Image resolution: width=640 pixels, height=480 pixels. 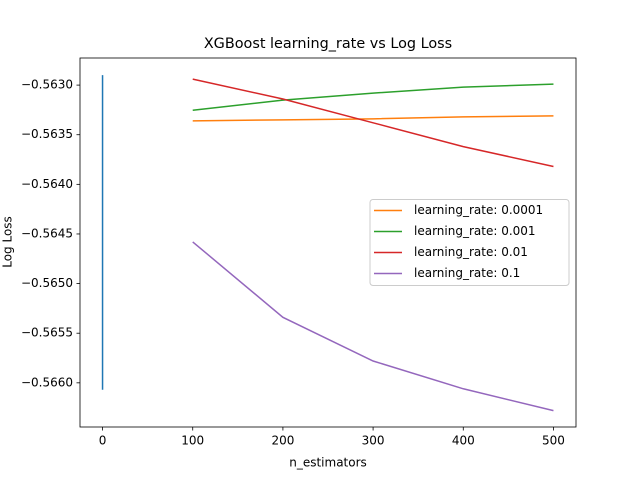 I want to click on chart-title: XGBoost learning_rate vs Log Loss, so click(x=328, y=44).